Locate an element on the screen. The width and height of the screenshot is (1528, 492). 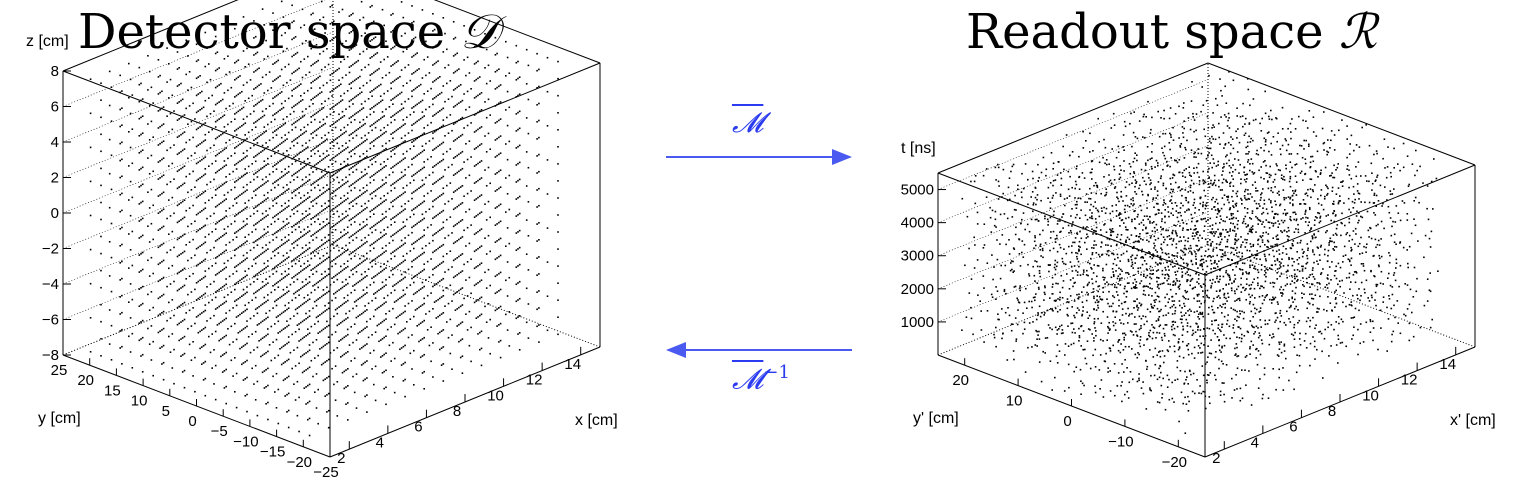
z-tick-label: 3000 is located at coordinates (917, 256).